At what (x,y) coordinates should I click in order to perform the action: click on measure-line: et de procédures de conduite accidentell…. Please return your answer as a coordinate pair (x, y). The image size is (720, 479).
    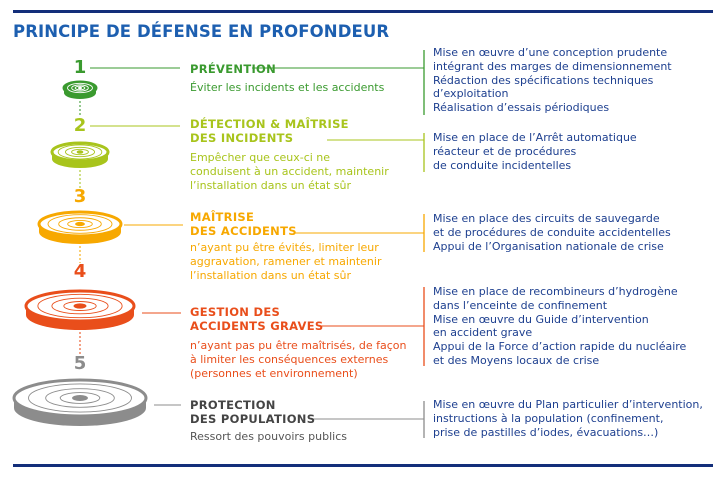
    Looking at the image, I should click on (552, 232).